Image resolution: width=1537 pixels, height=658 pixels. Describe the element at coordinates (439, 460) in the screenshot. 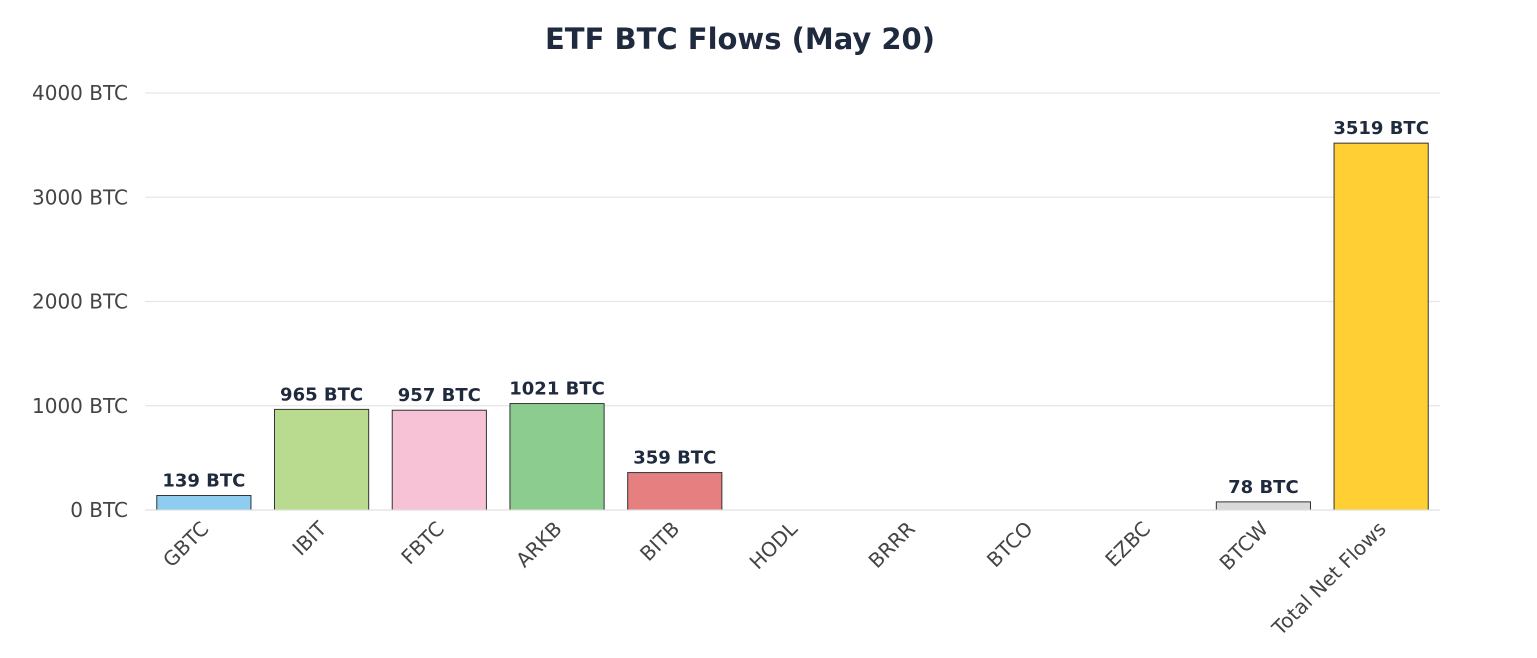

I see `bar-fbtc` at that location.